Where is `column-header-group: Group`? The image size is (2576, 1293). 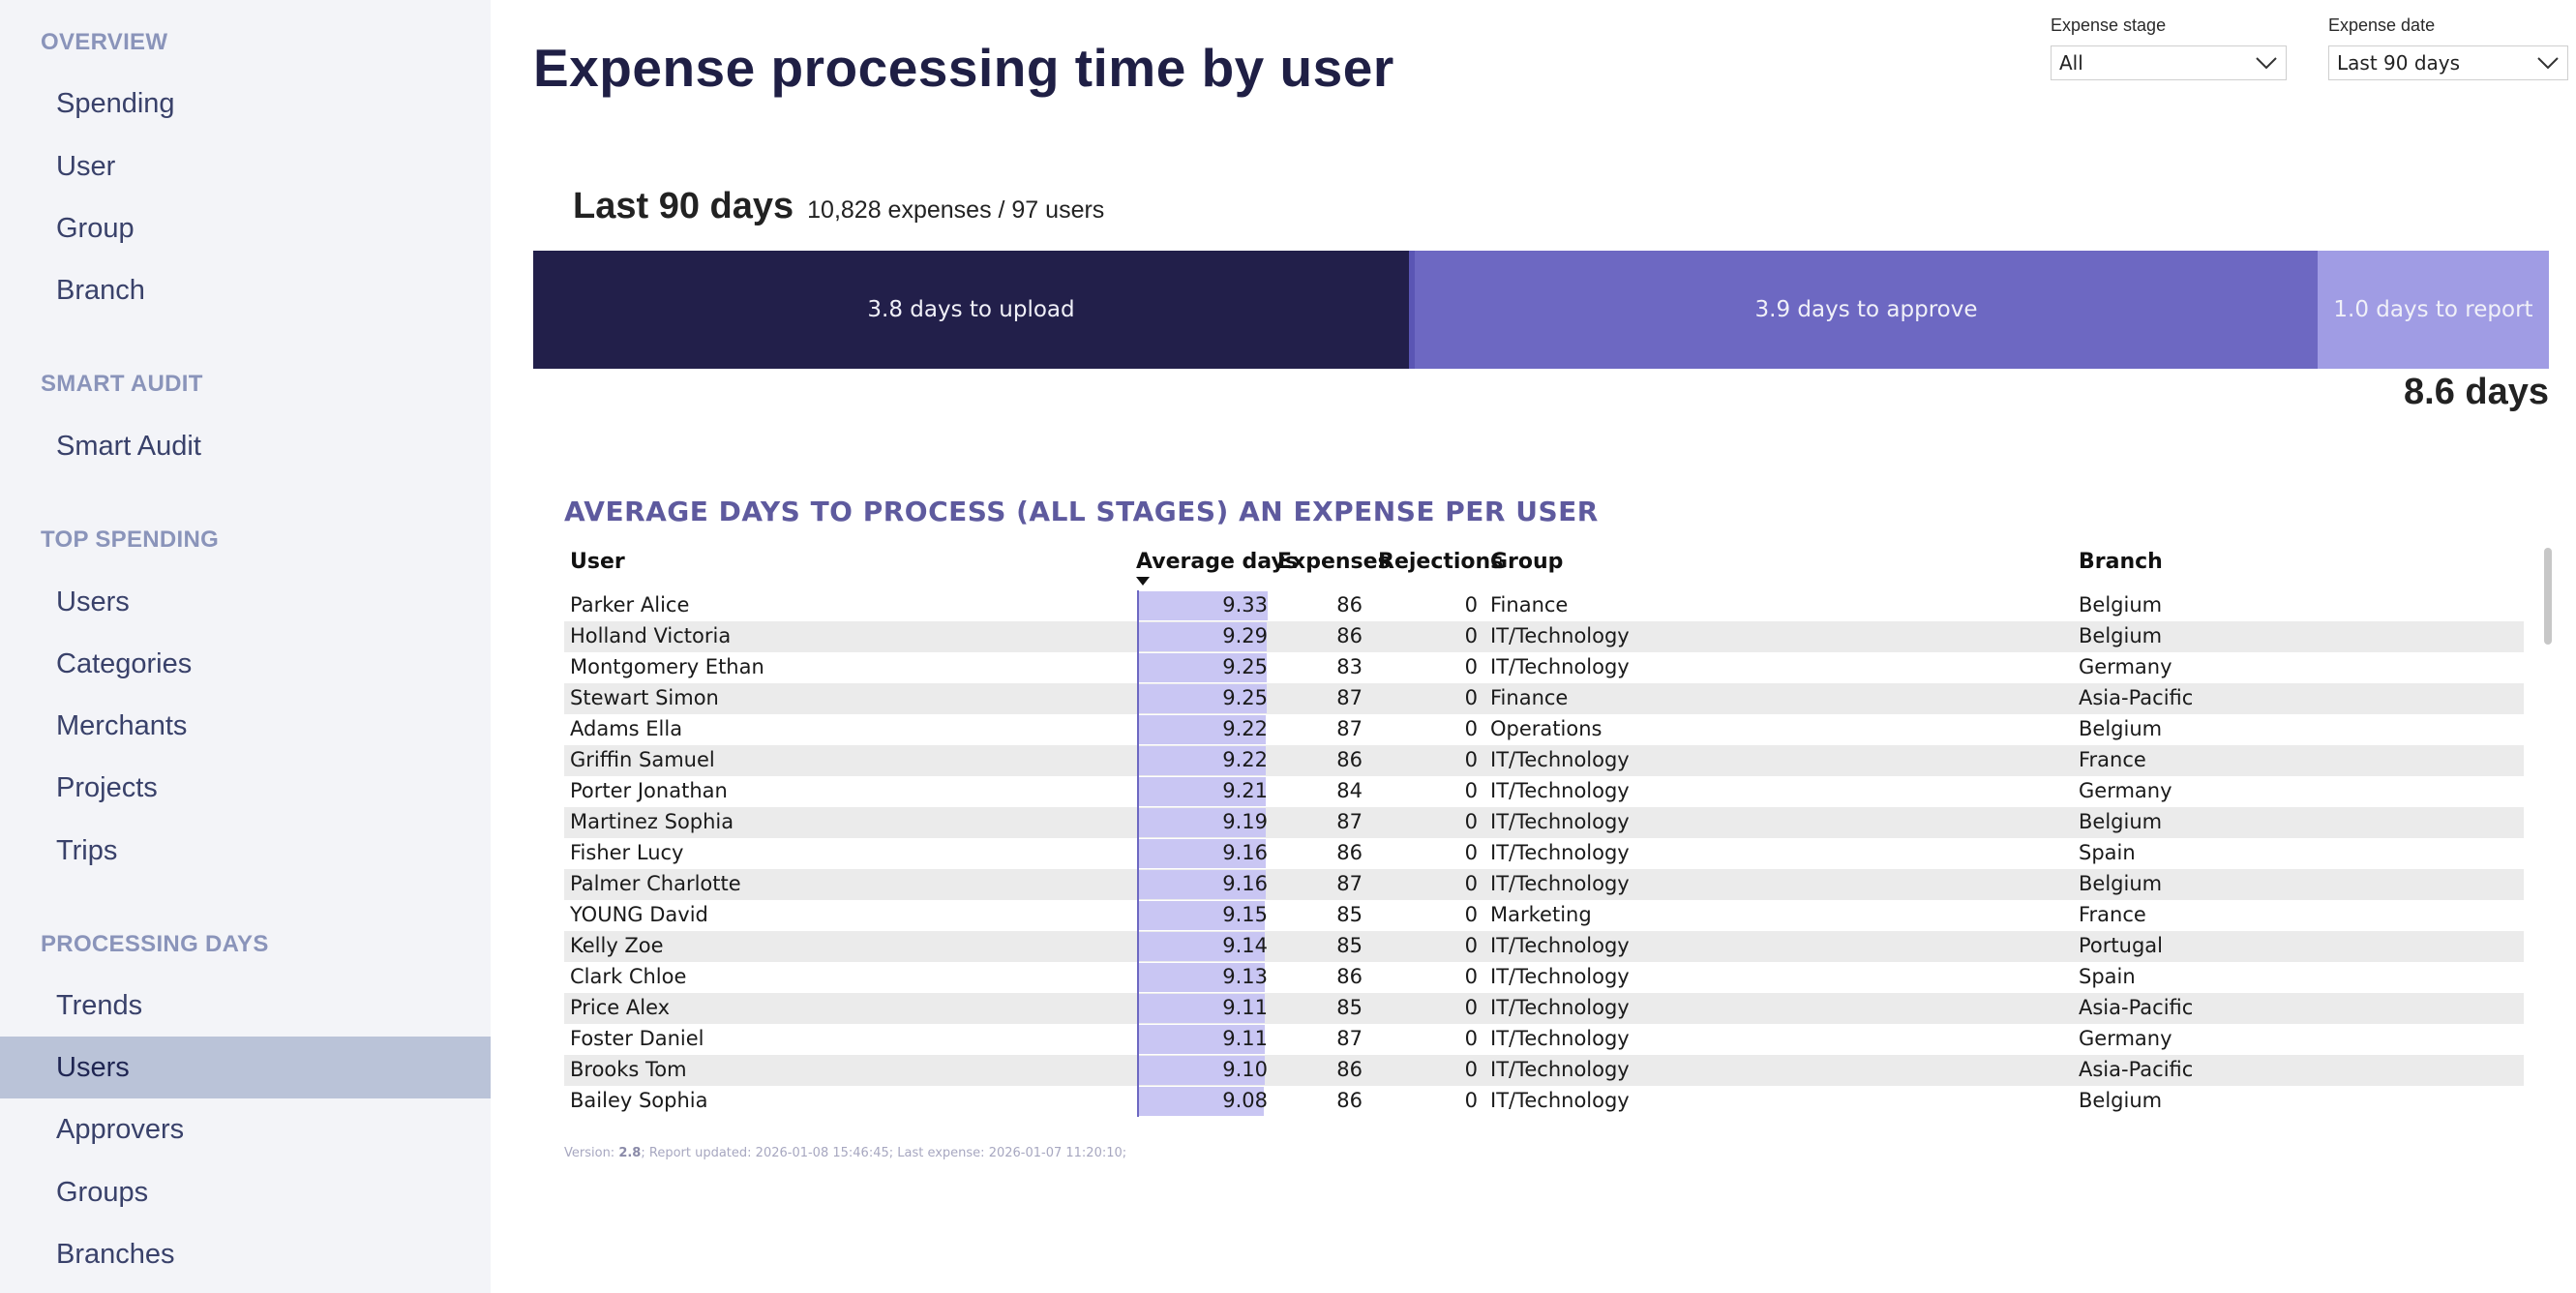 column-header-group: Group is located at coordinates (1527, 562).